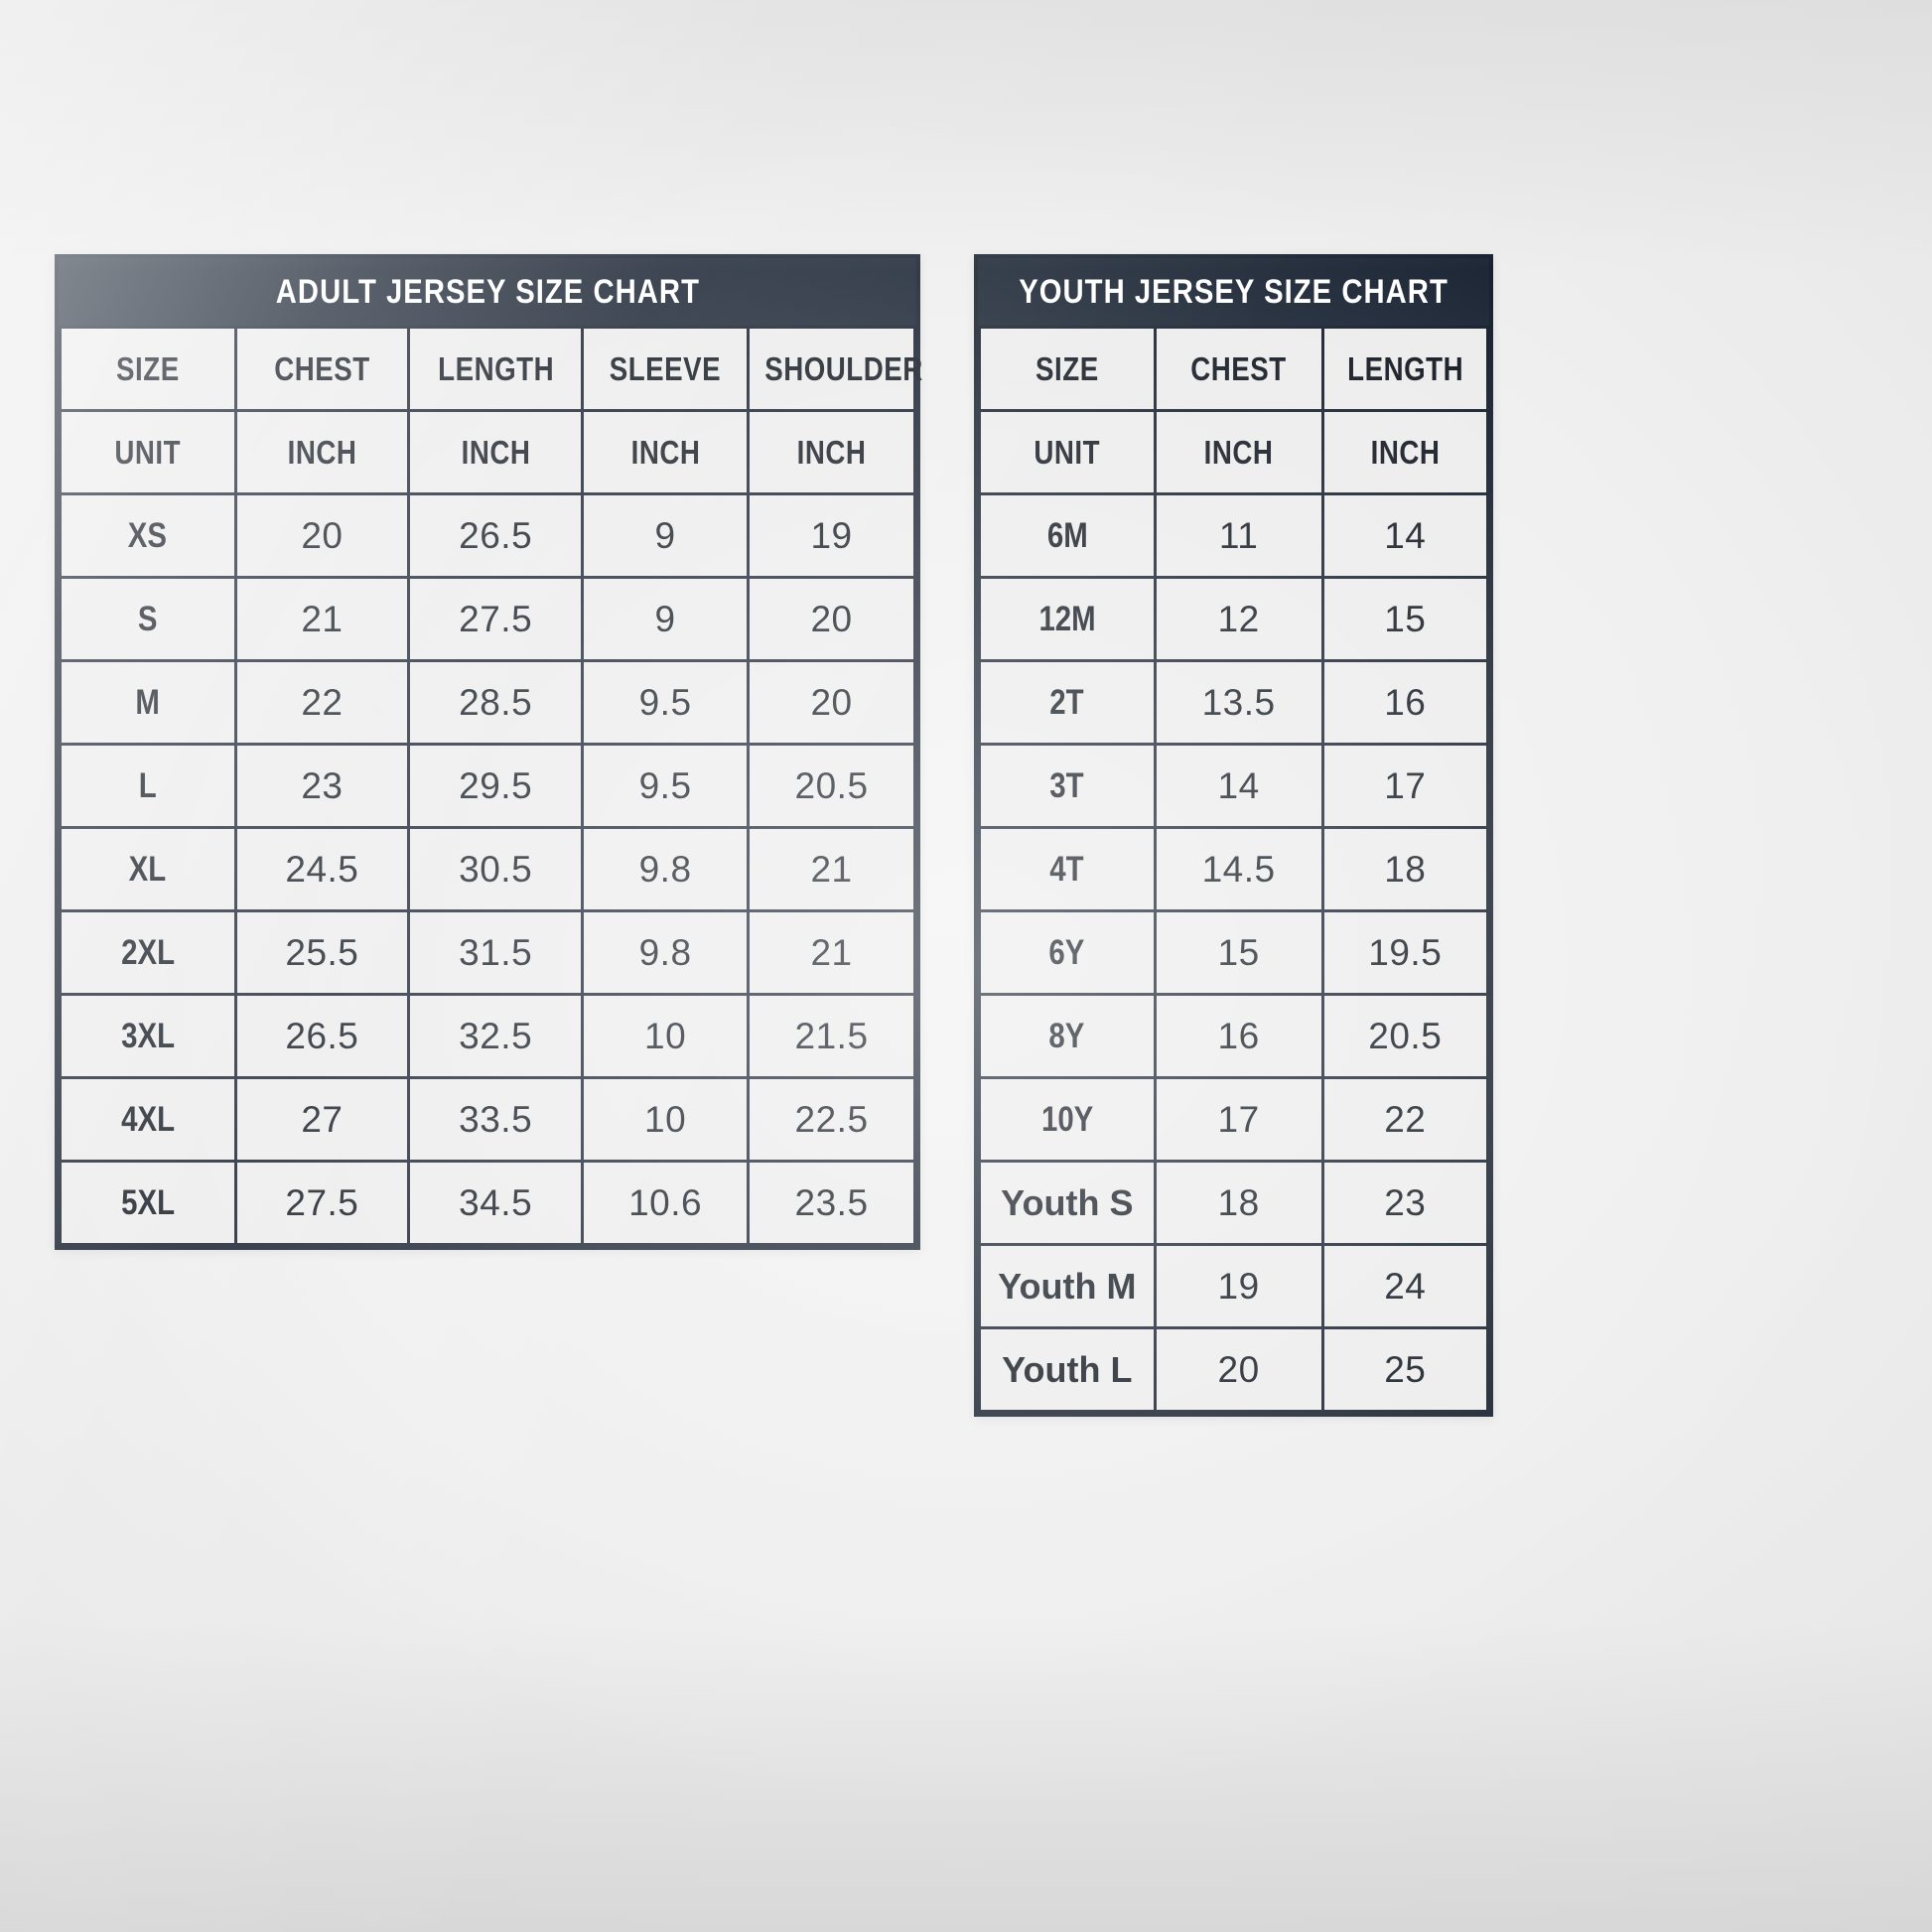 The height and width of the screenshot is (1932, 1932). I want to click on table-row: 4XL 27 33.5 10 22.5, so click(488, 1119).